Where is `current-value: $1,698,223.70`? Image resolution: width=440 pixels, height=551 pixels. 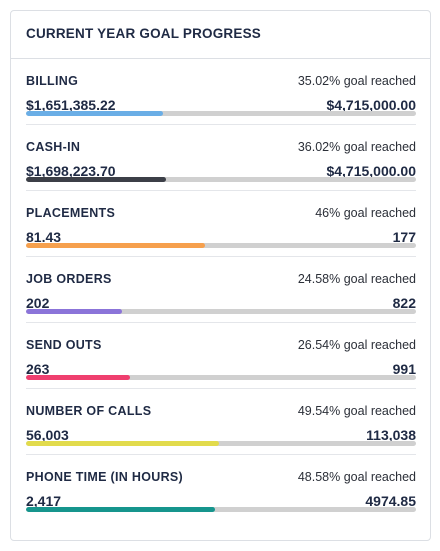
current-value: $1,698,223.70 is located at coordinates (71, 171).